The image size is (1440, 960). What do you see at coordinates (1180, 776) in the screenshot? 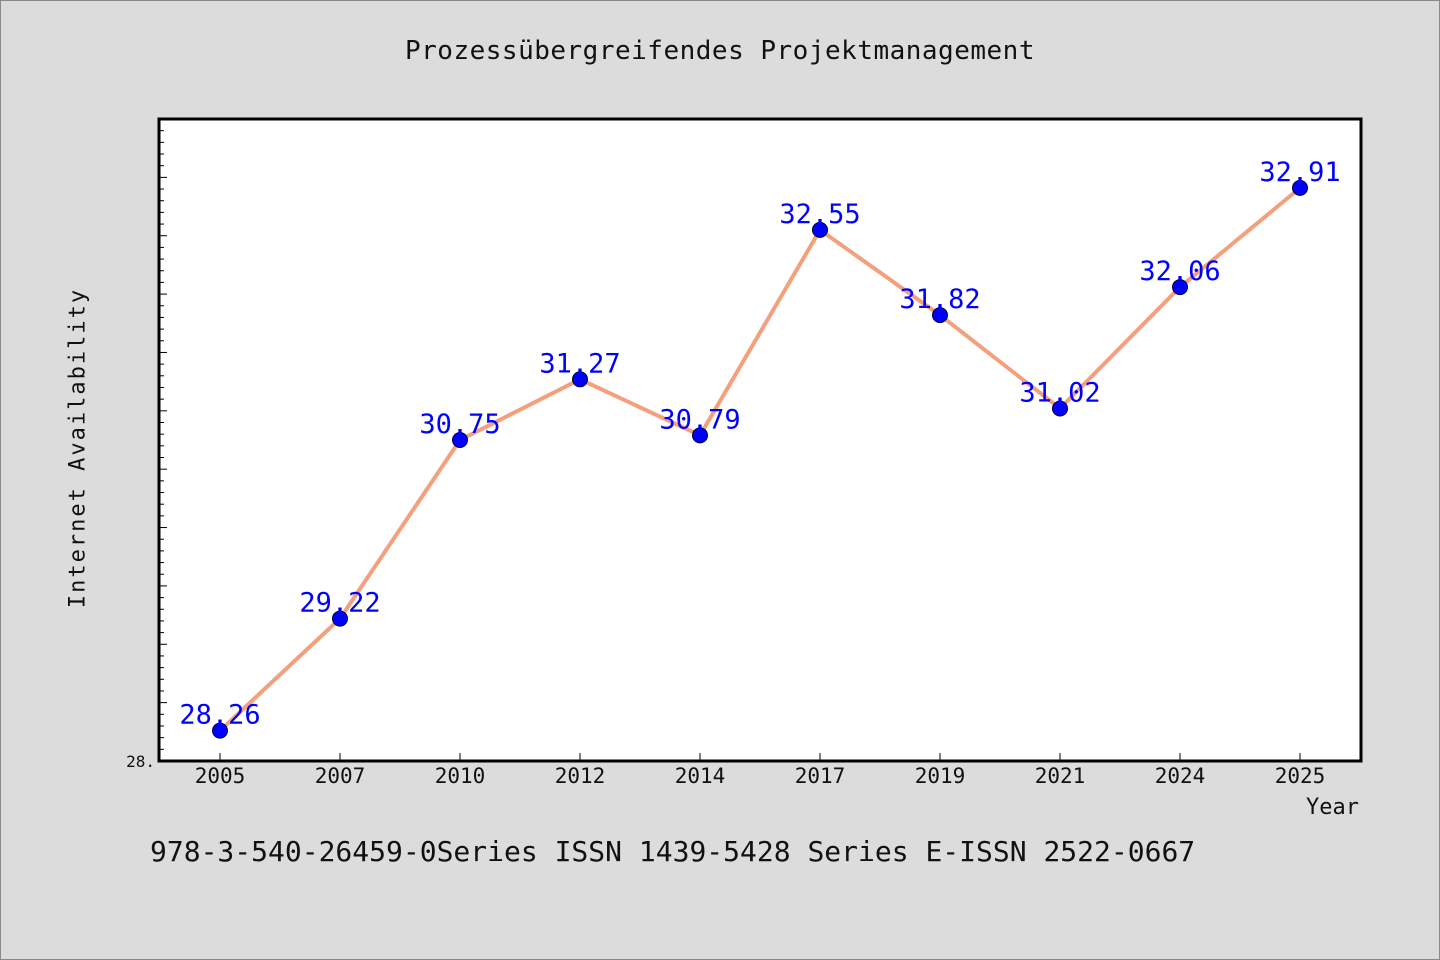
I see `x-tick-label: 2024` at bounding box center [1180, 776].